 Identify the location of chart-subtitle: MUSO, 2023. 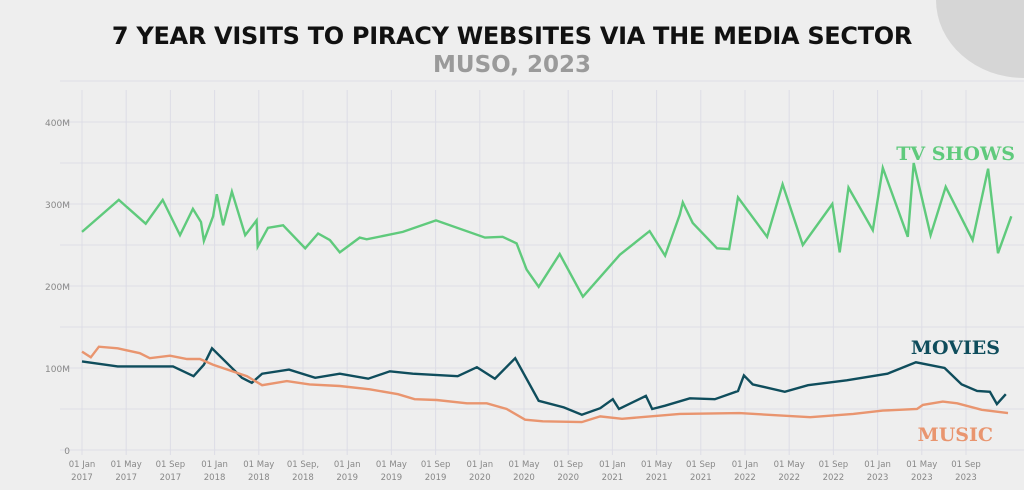
(512, 65).